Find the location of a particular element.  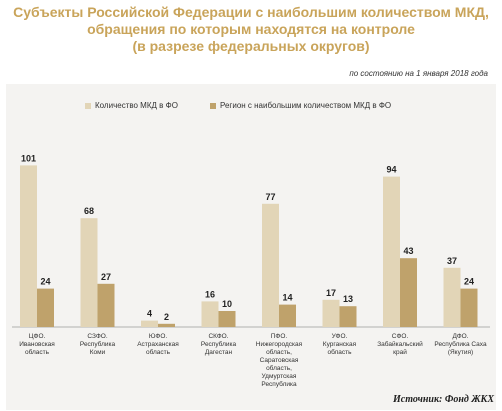

category-label-7: СФО. Забайкальский край is located at coordinates (400, 344).